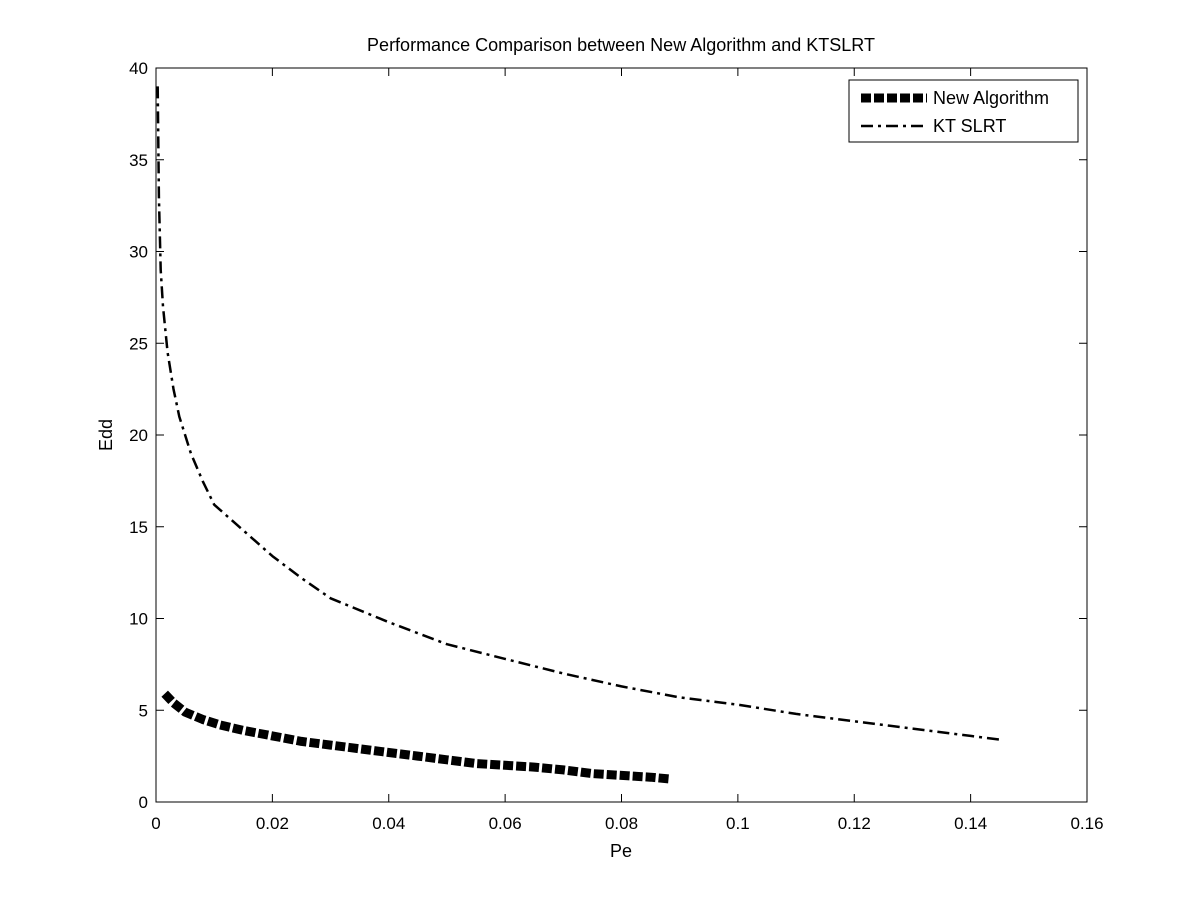 This screenshot has height=901, width=1201. What do you see at coordinates (143, 802) in the screenshot?
I see `y-tick-label: 0` at bounding box center [143, 802].